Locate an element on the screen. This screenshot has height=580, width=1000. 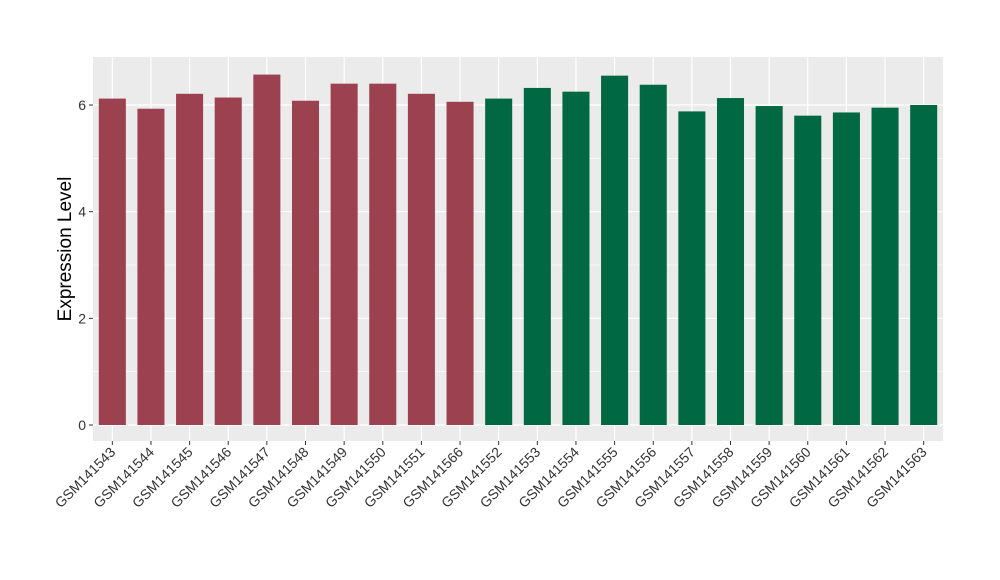
bar-GSM141561 is located at coordinates (846, 268).